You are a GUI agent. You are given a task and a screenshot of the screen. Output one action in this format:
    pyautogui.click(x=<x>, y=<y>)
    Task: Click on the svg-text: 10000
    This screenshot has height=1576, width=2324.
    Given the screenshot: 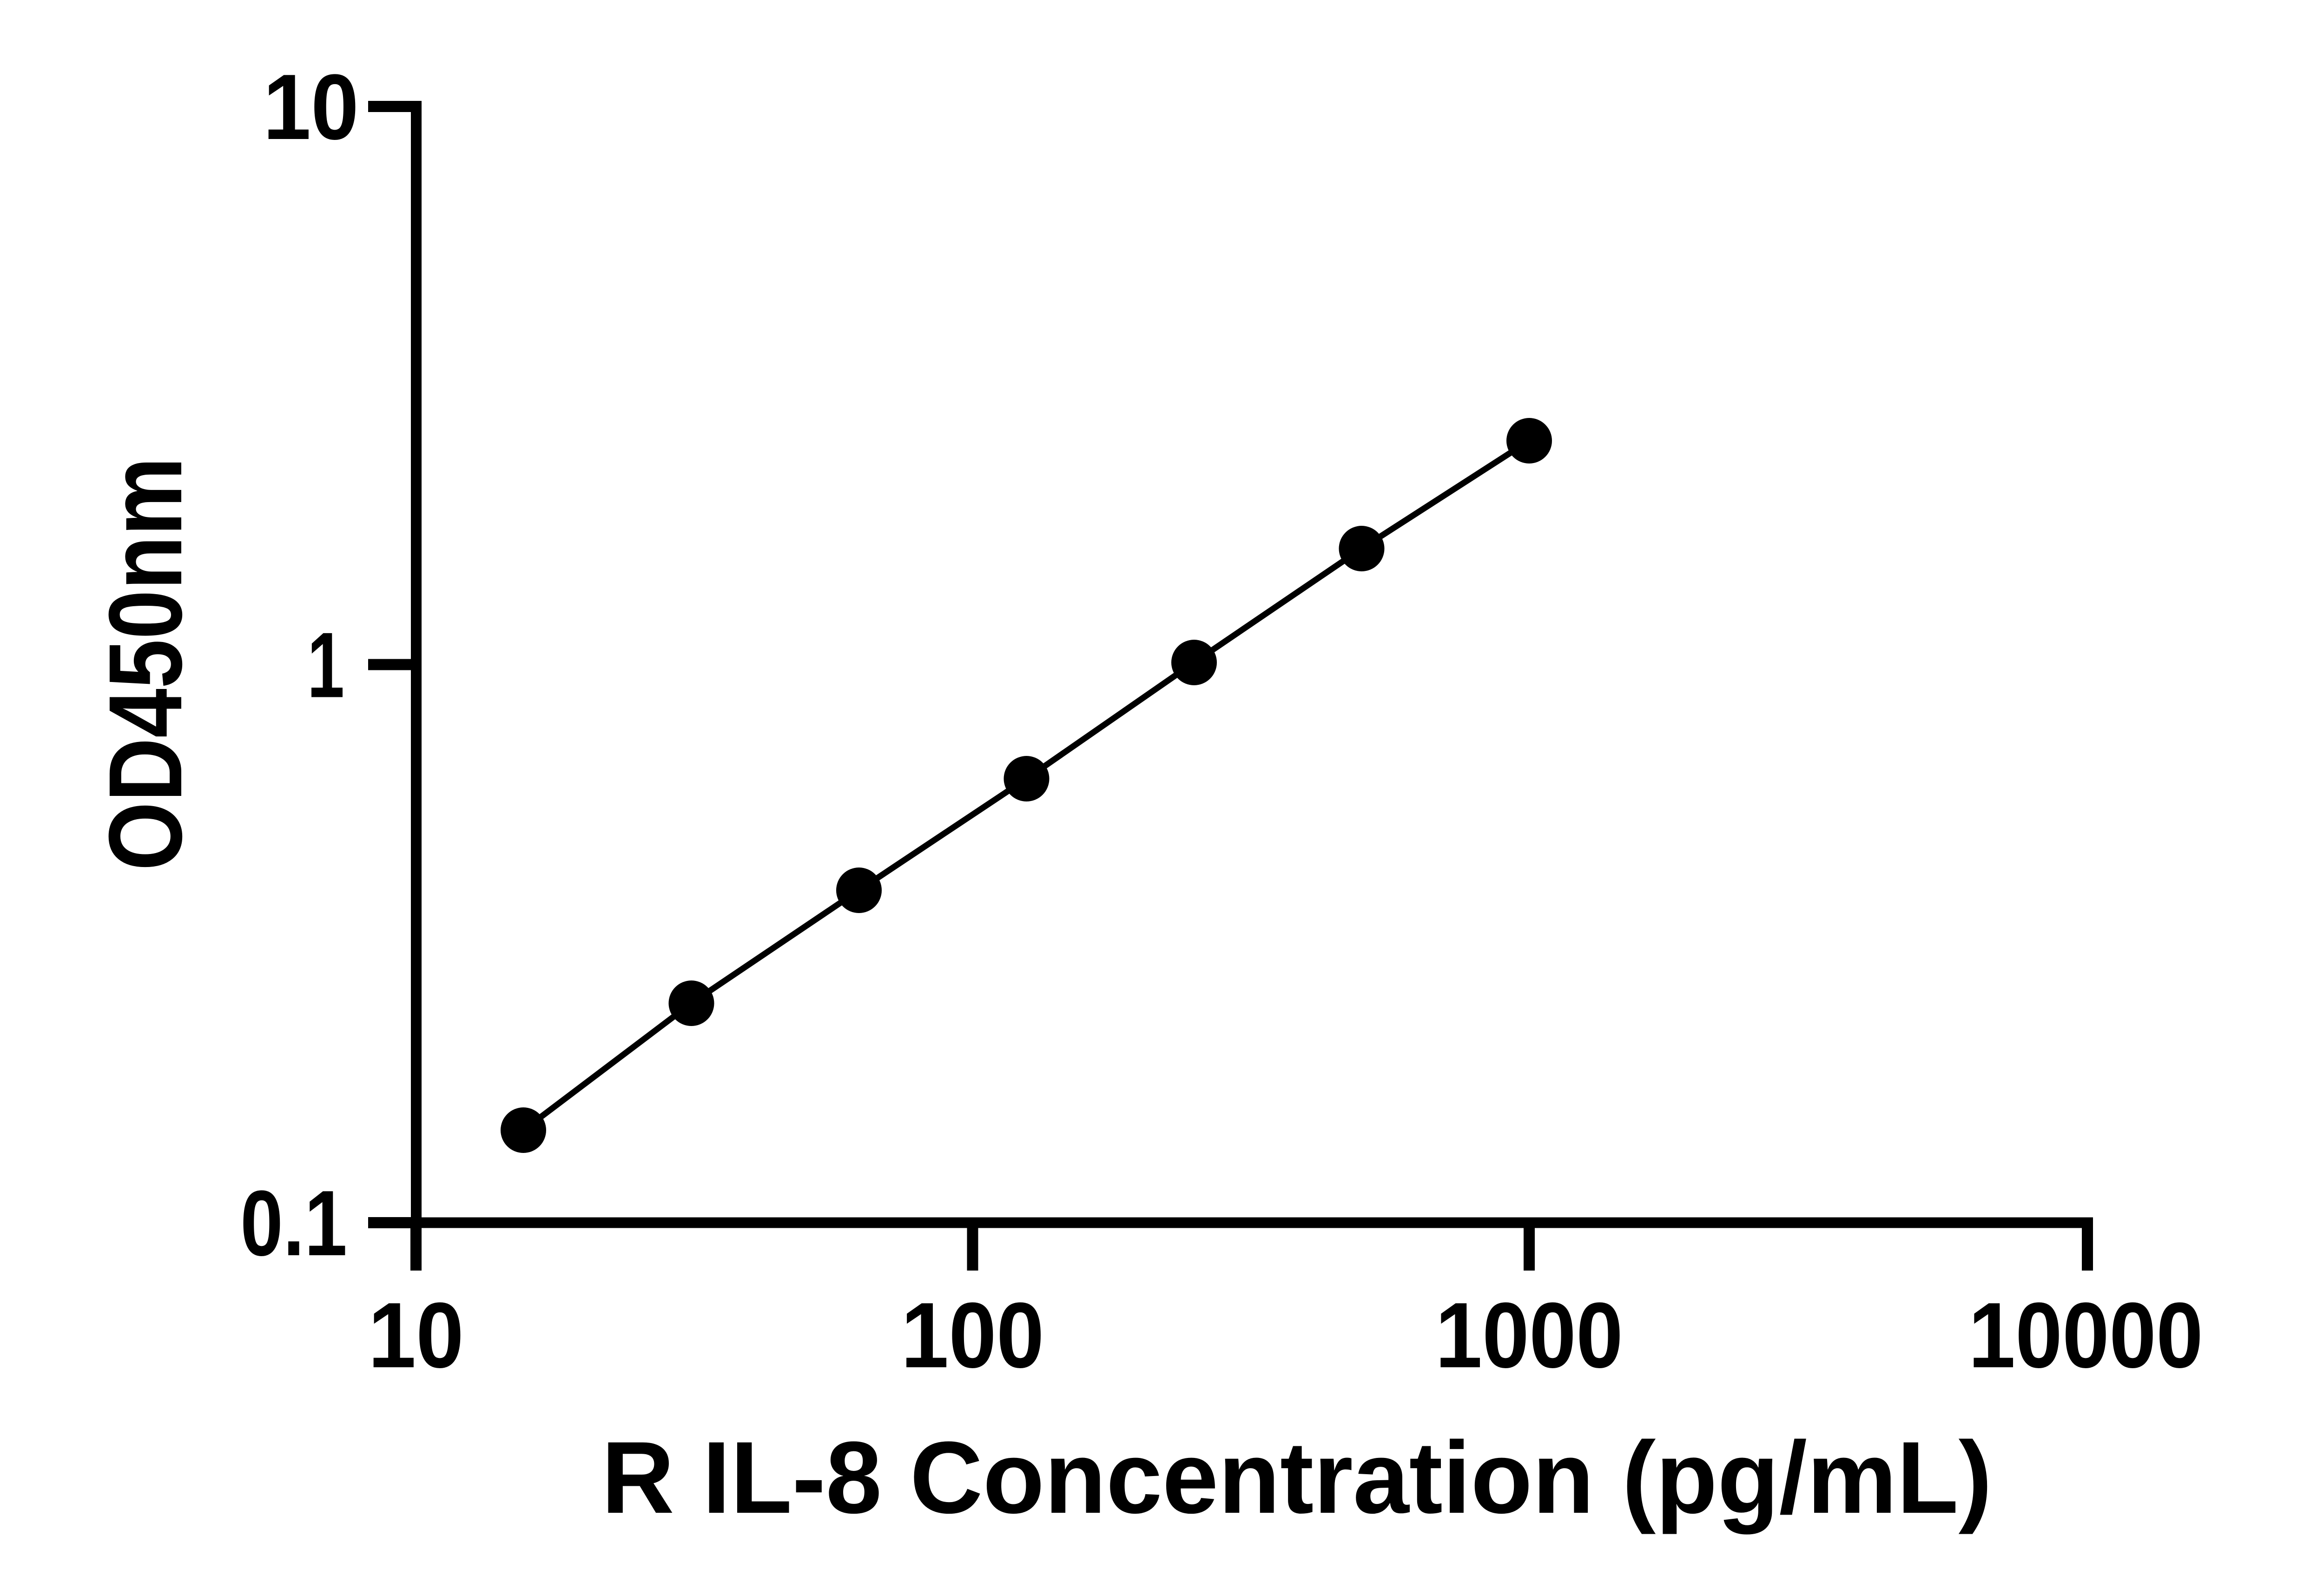 What is the action you would take?
    pyautogui.click(x=2085, y=1335)
    